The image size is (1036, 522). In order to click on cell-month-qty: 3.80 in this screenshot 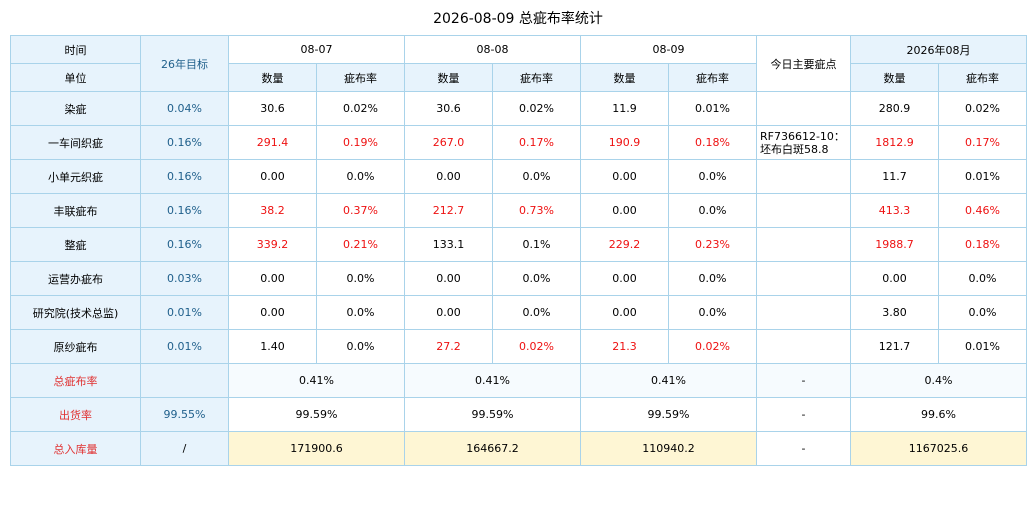, I will do `click(894, 312)`.